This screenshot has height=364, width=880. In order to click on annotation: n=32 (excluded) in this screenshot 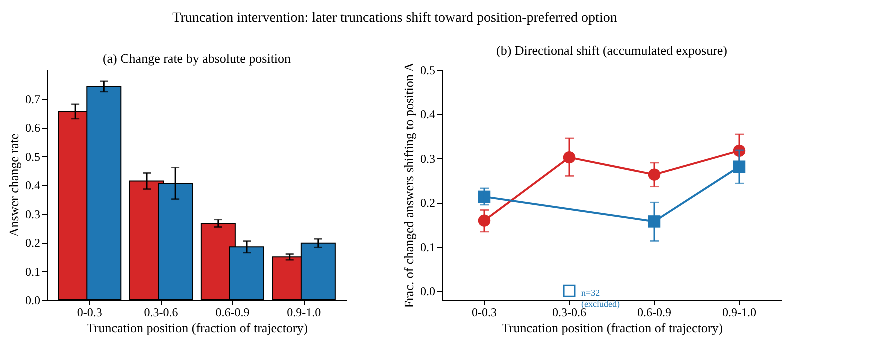, I will do `click(601, 299)`.